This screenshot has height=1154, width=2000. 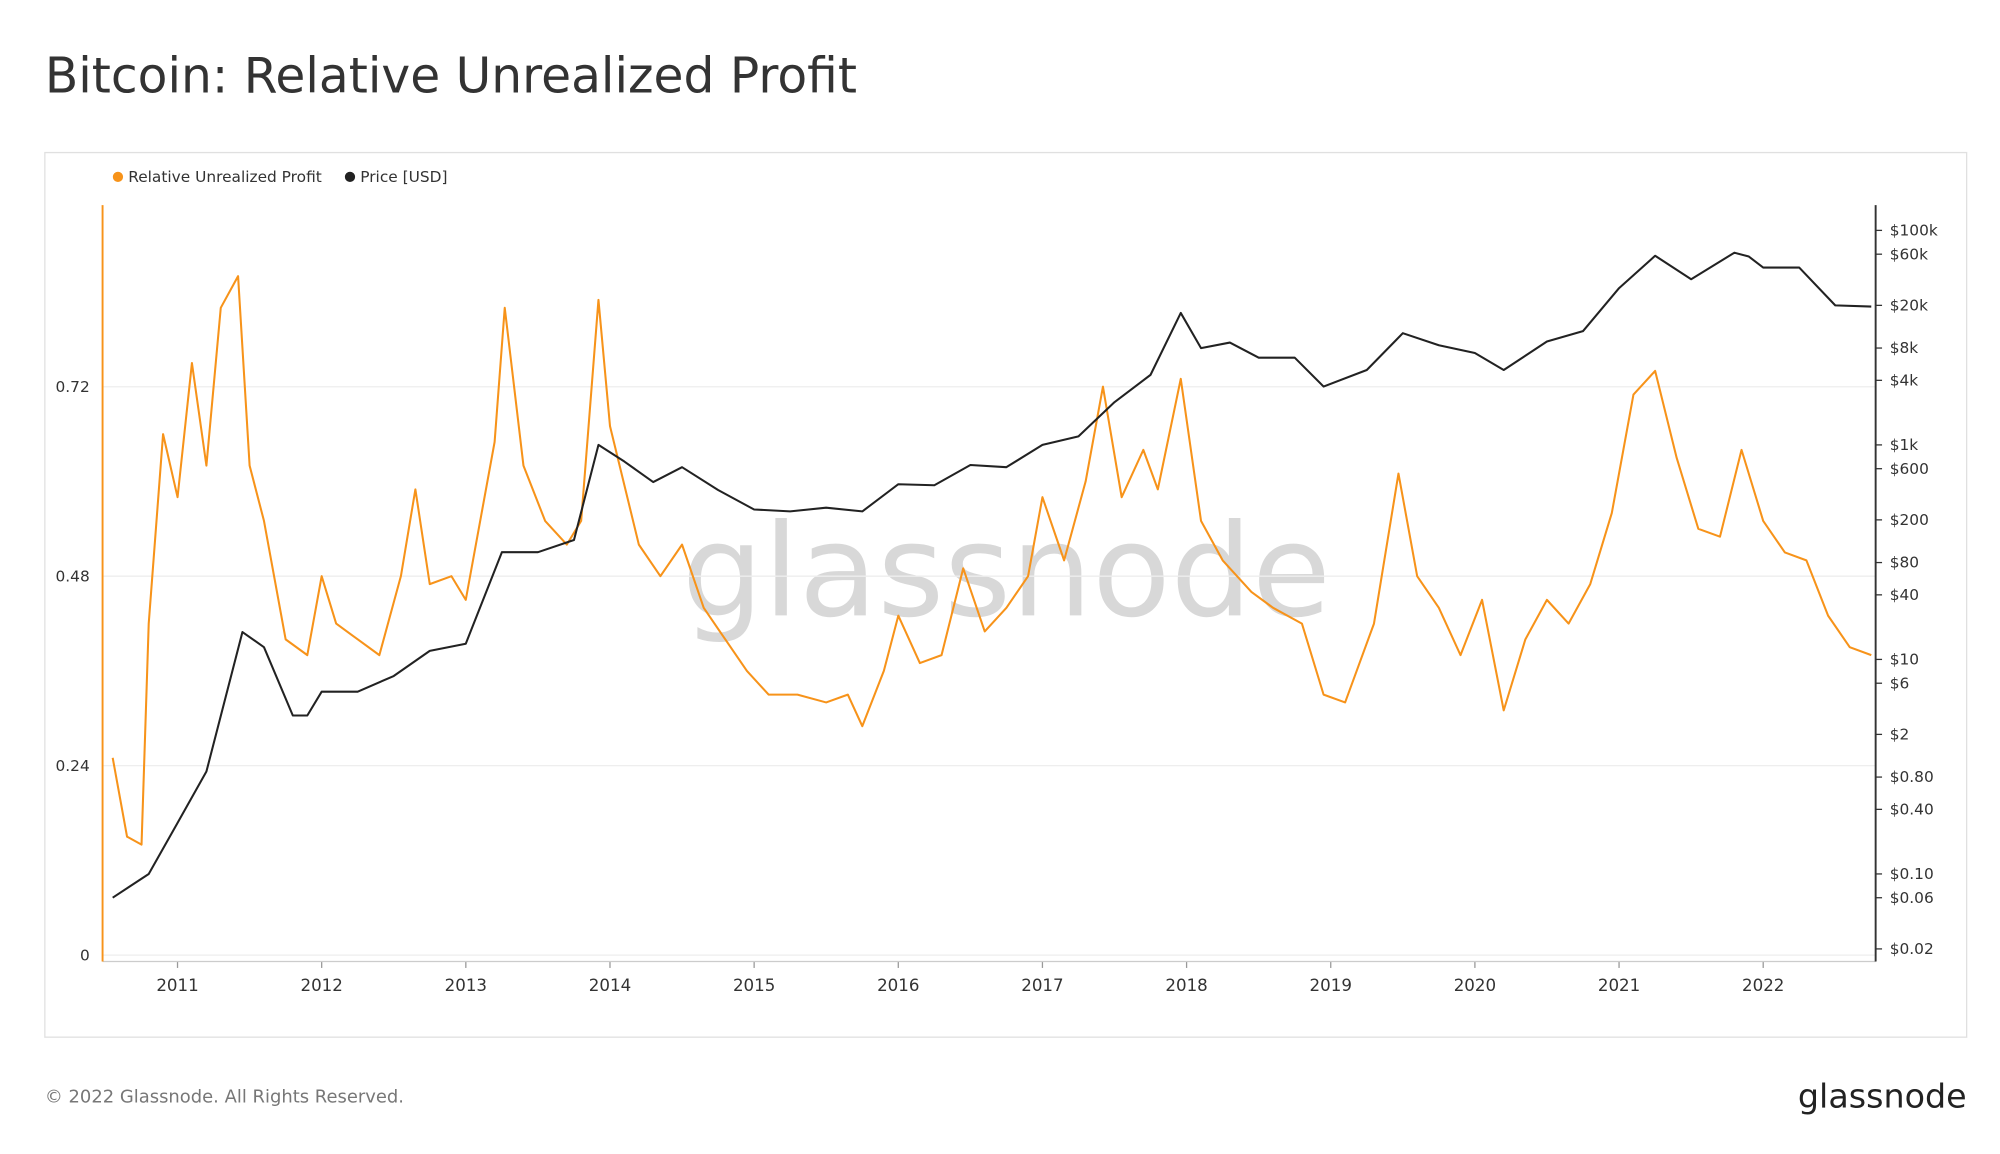 I want to click on chart-title: Bitcoin: Relative Unrealized Profit, so click(x=451, y=76).